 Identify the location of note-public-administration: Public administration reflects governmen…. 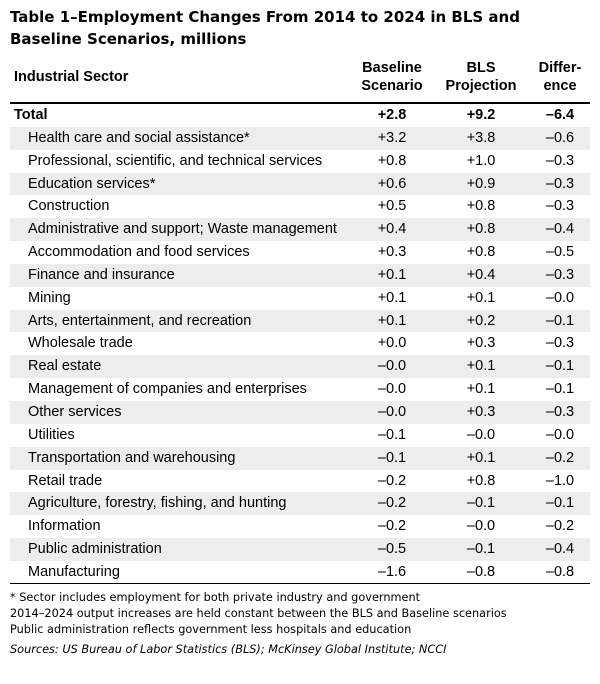
(211, 629).